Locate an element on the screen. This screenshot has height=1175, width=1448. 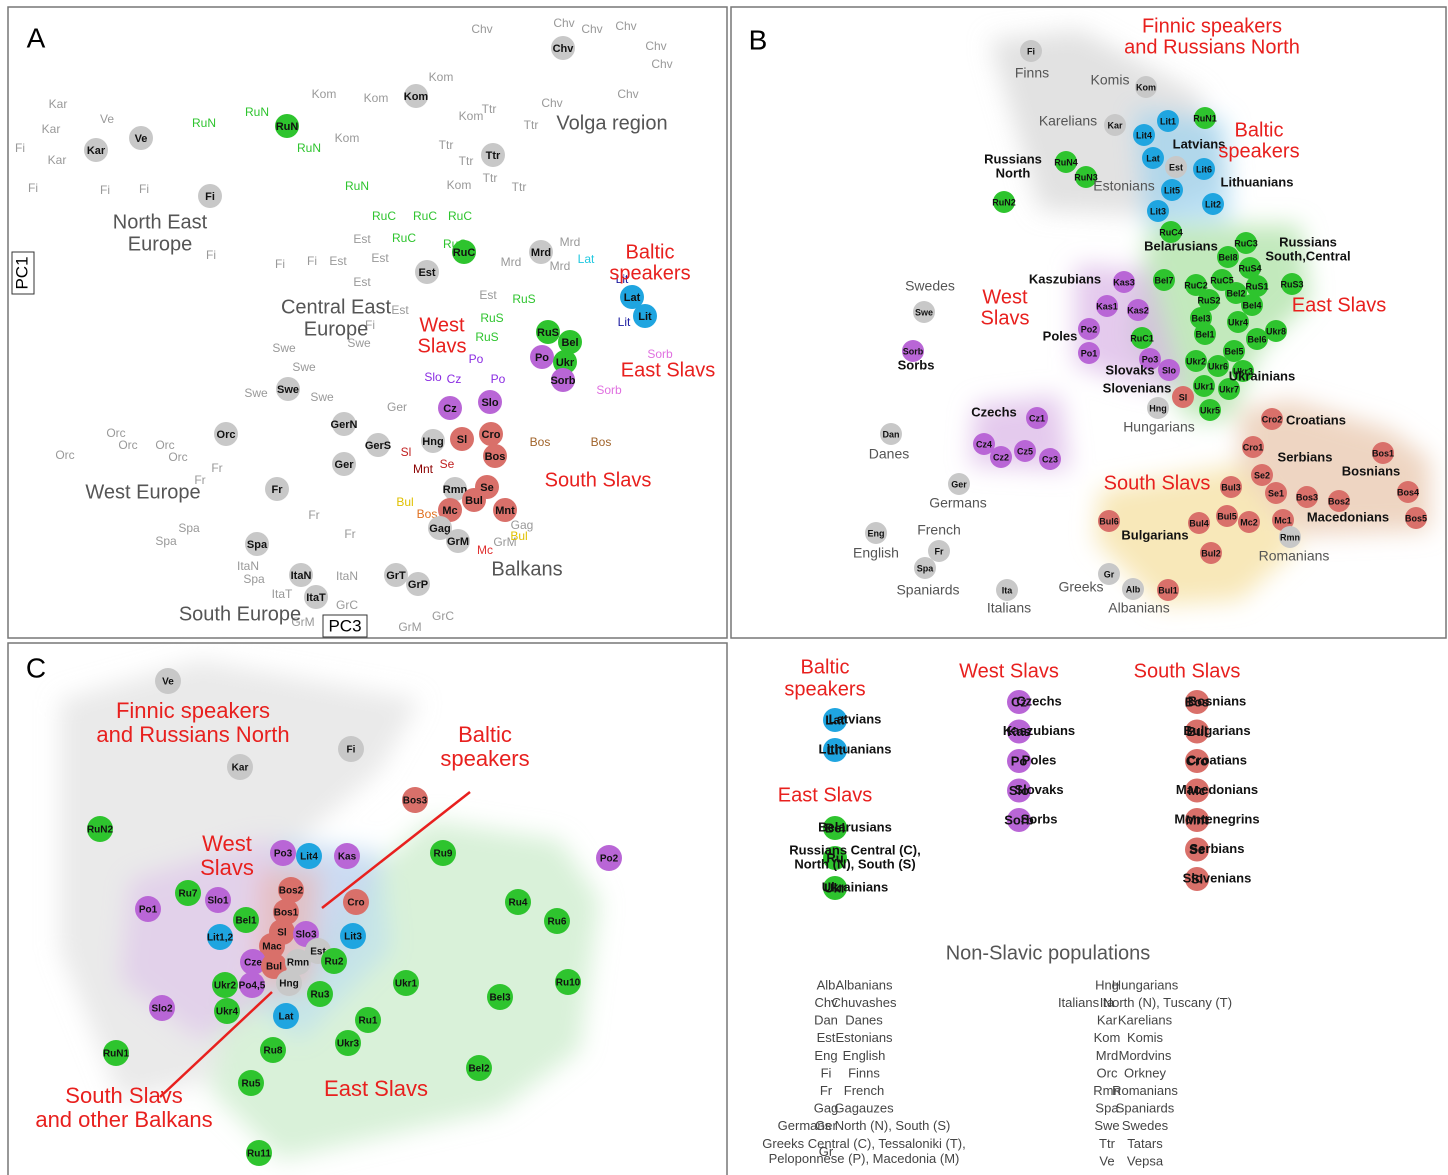
node-label: Ukr6 is located at coordinates (1218, 366).